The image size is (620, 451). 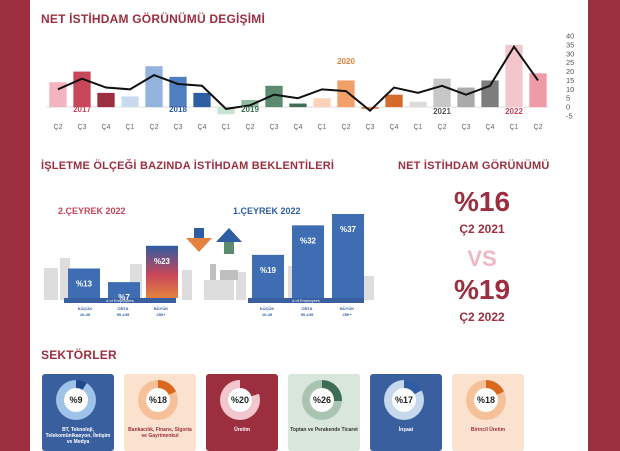 I want to click on y-tick-label: 25, so click(x=570, y=62).